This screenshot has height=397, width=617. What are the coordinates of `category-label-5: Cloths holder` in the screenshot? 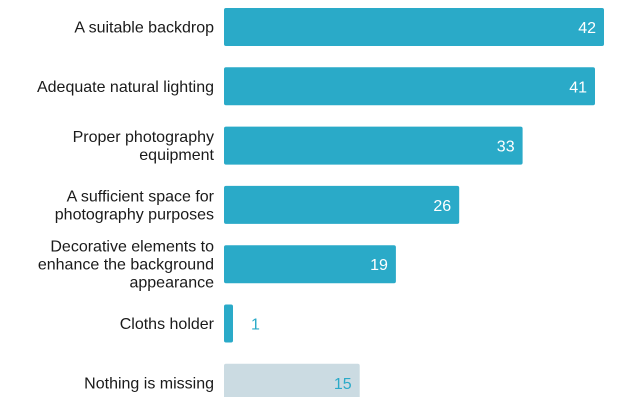 It's located at (167, 324).